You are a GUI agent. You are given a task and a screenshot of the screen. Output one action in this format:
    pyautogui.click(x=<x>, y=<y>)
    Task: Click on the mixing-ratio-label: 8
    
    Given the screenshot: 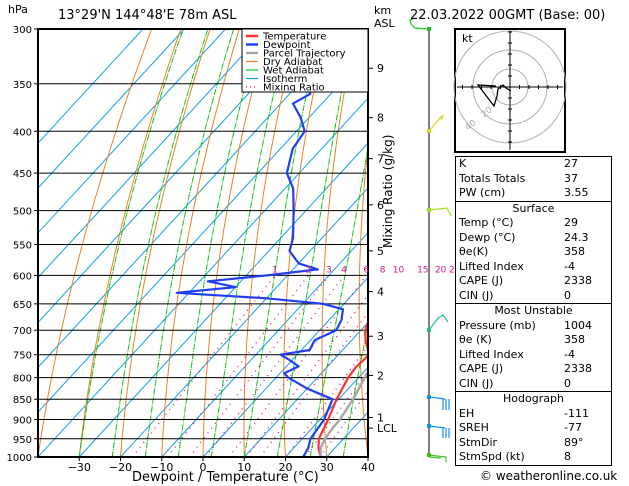 What is the action you would take?
    pyautogui.click(x=383, y=270)
    